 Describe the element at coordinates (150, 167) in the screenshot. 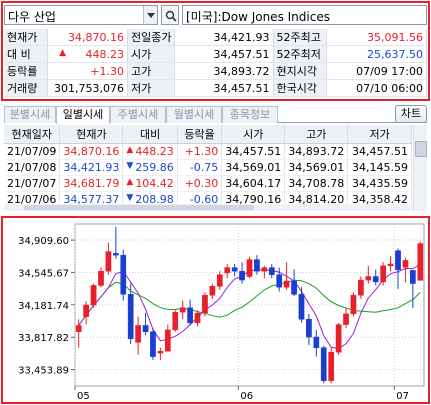

I see `change-cell: ▼ 259.86` at that location.